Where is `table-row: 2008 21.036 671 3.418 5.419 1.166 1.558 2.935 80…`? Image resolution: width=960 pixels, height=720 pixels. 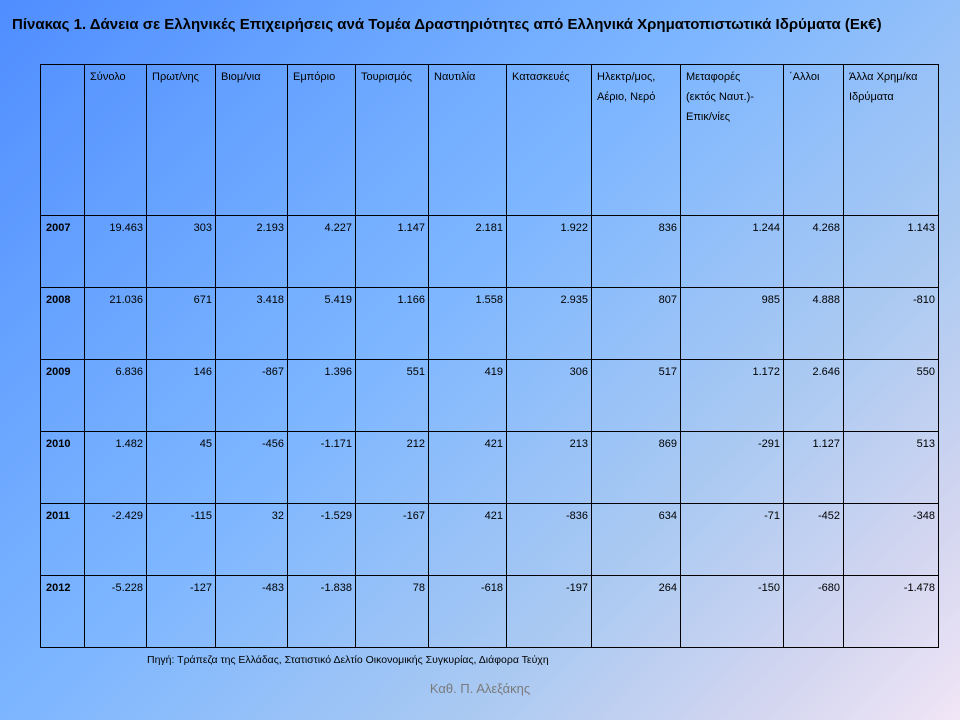 table-row: 2008 21.036 671 3.418 5.419 1.166 1.558 2.935 80… is located at coordinates (489, 323).